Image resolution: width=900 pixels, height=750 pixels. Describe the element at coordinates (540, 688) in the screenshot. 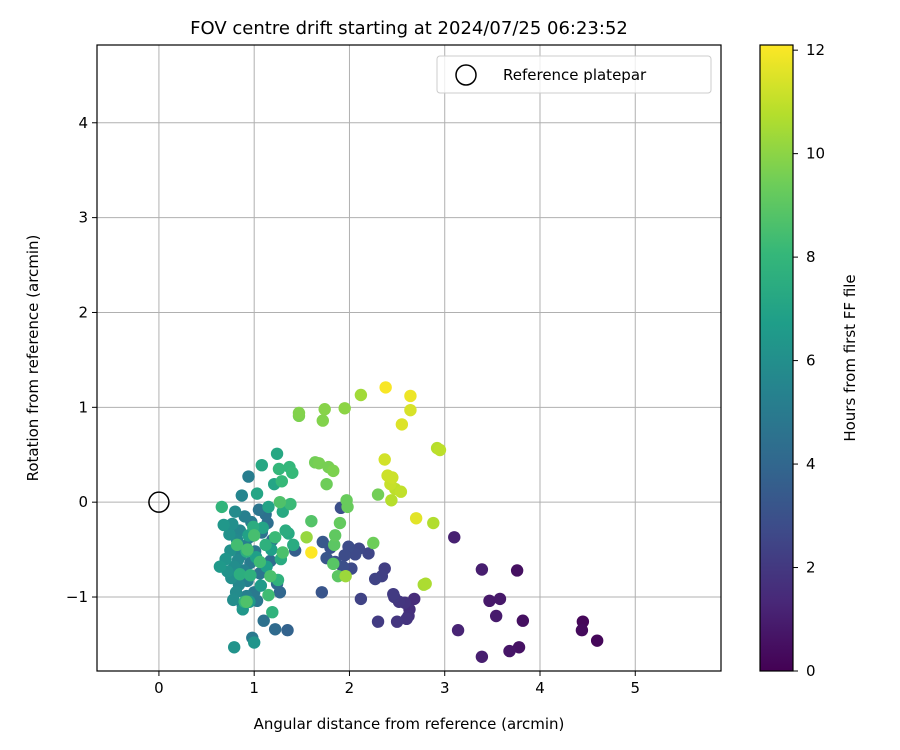

I see `x-tick-label: 4` at that location.